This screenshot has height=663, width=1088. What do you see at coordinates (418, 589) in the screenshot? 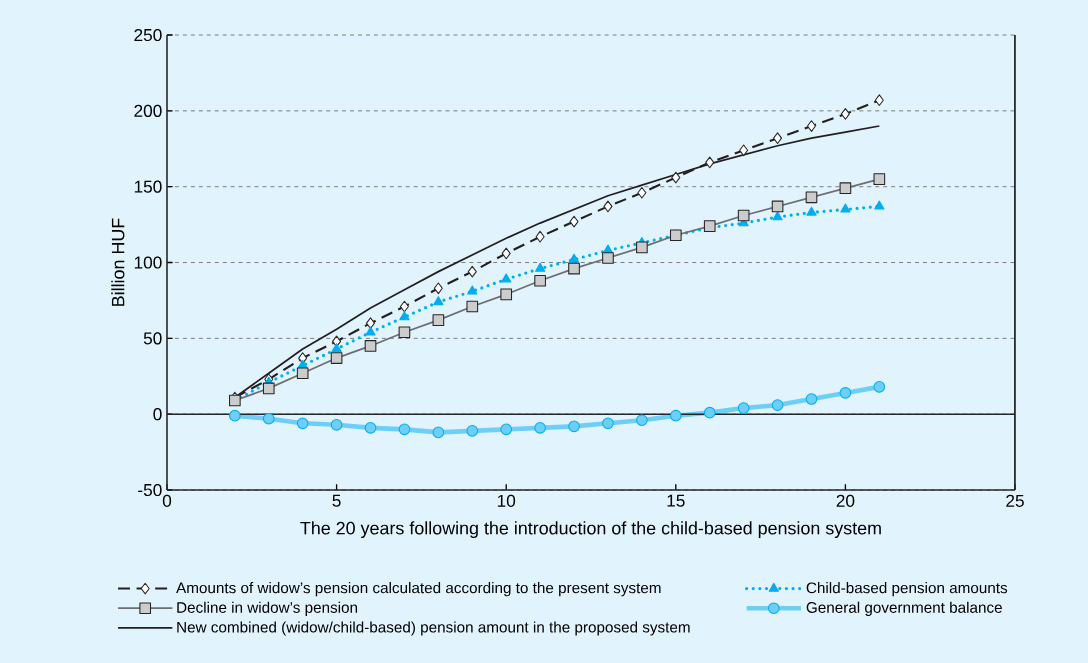
I see `legend-label: Amounts of widow’s pension calculated according to the present system` at bounding box center [418, 589].